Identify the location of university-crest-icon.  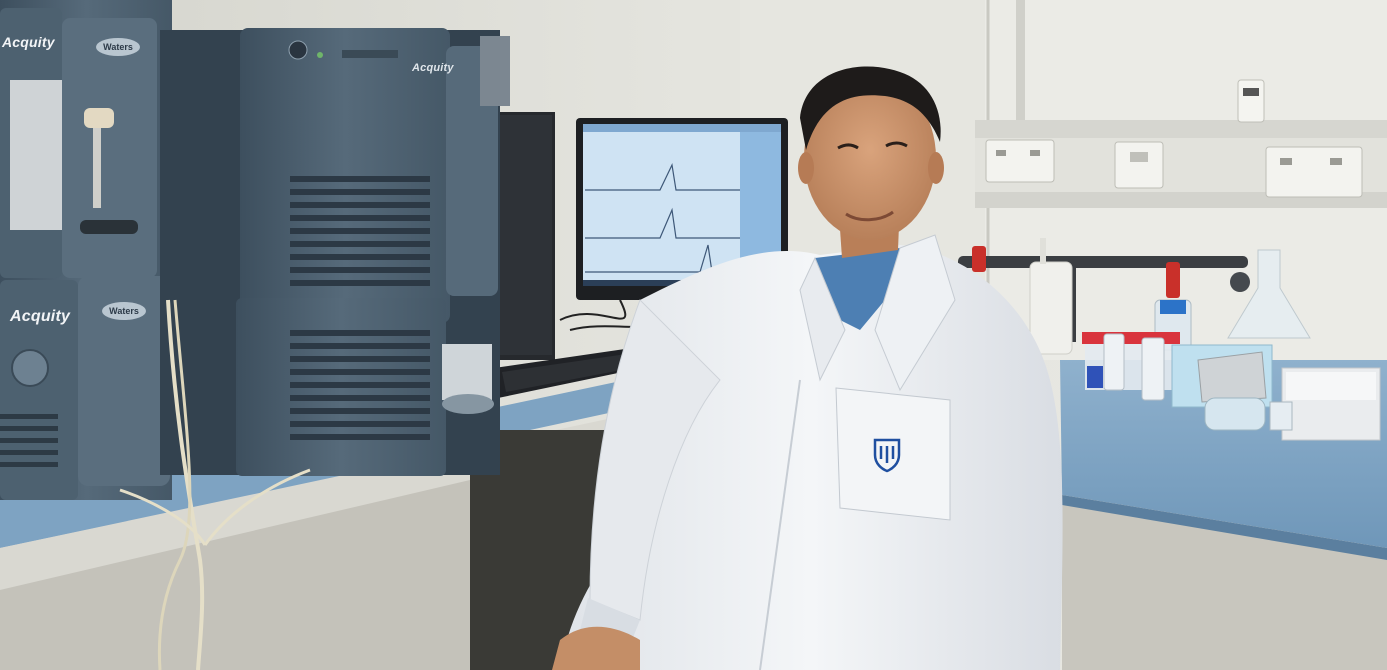
(887, 455).